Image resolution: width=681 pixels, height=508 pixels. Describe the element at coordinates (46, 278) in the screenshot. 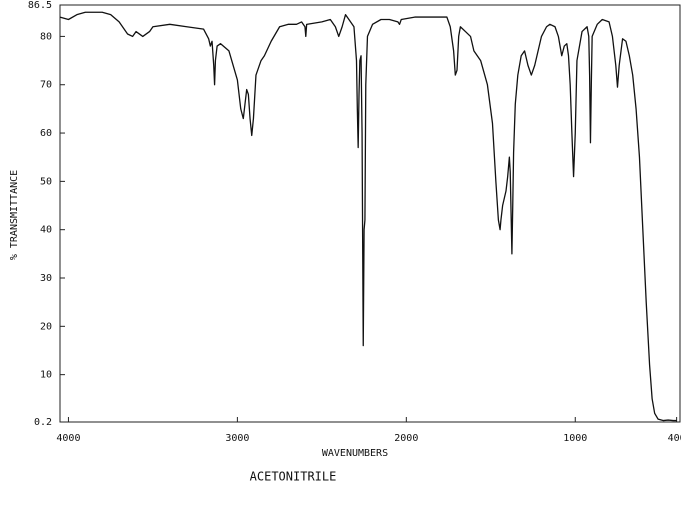

I see `y-tick-label: 30` at that location.